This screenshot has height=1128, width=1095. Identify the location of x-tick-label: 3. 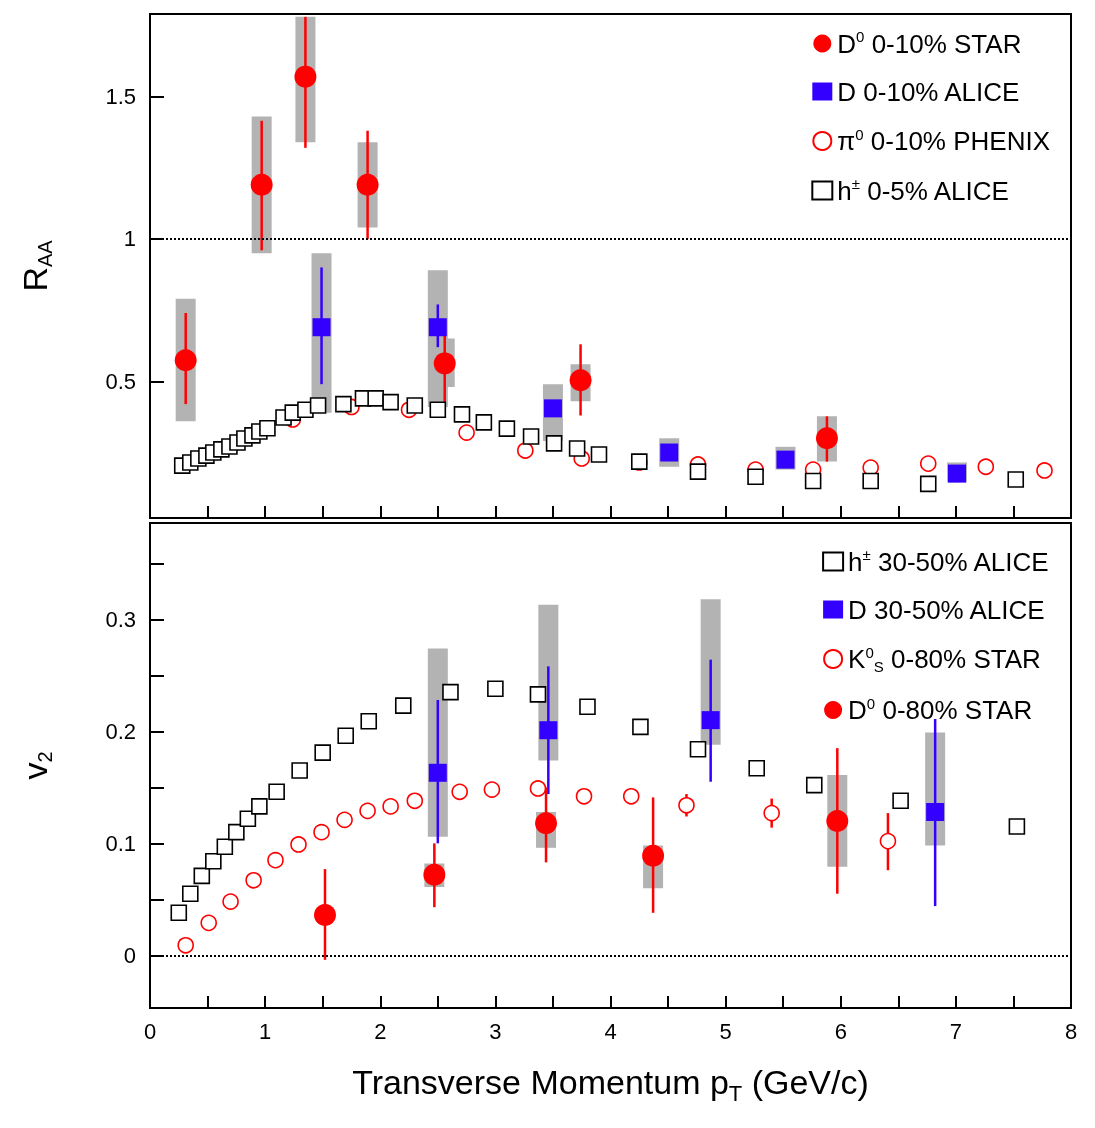
(495, 1031).